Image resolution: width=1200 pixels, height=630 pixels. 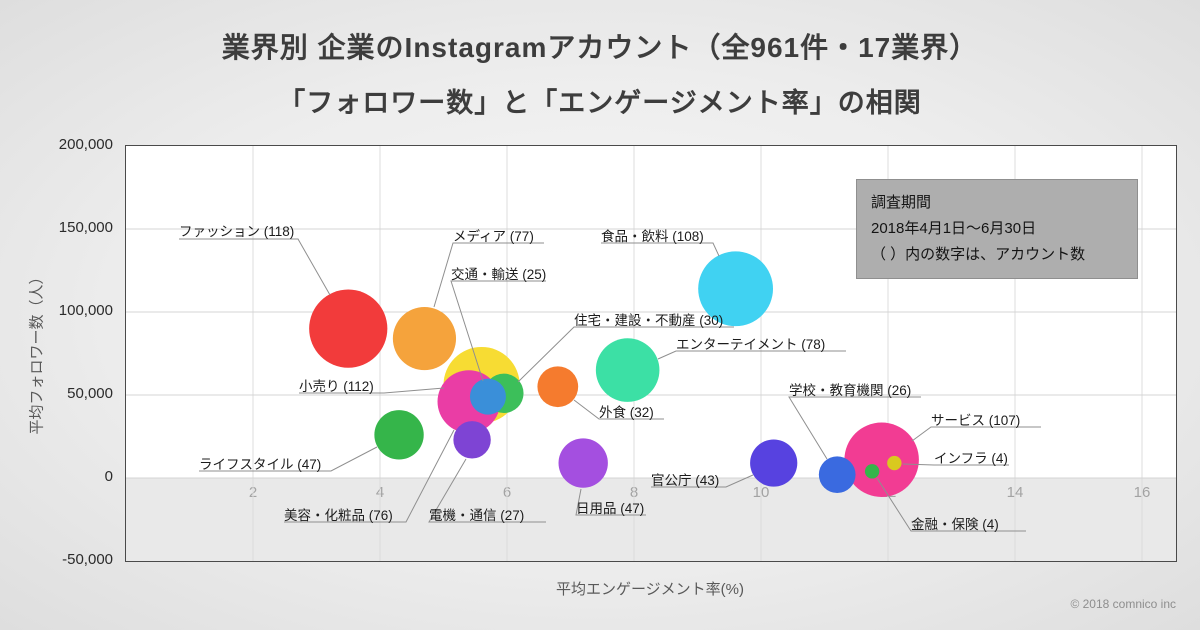 I want to click on bubble-label: 住宅・建設・不動産 (30), so click(x=649, y=320).